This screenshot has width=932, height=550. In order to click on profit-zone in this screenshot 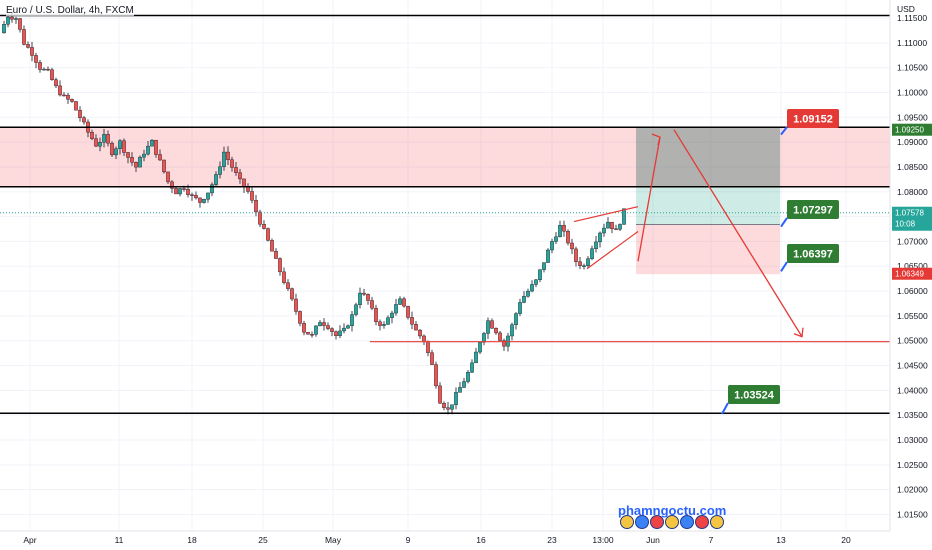, I will do `click(708, 176)`.